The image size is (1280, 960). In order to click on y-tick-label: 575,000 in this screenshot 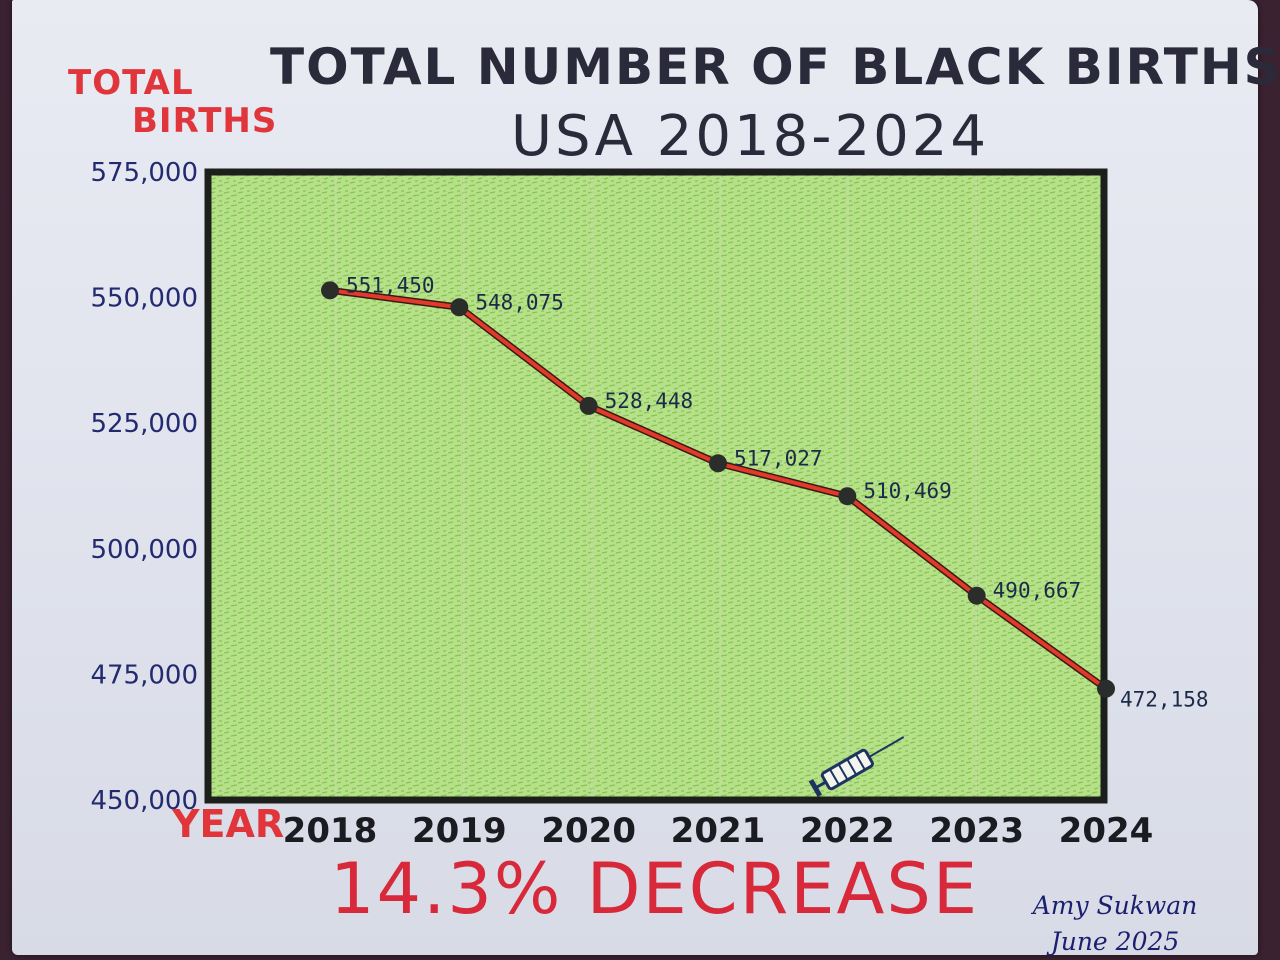, I will do `click(144, 173)`.